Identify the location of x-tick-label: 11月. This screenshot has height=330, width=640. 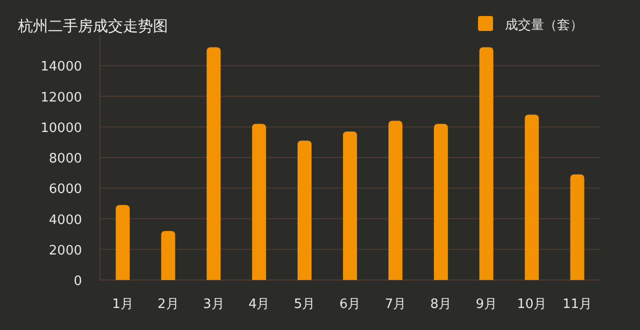
(577, 304).